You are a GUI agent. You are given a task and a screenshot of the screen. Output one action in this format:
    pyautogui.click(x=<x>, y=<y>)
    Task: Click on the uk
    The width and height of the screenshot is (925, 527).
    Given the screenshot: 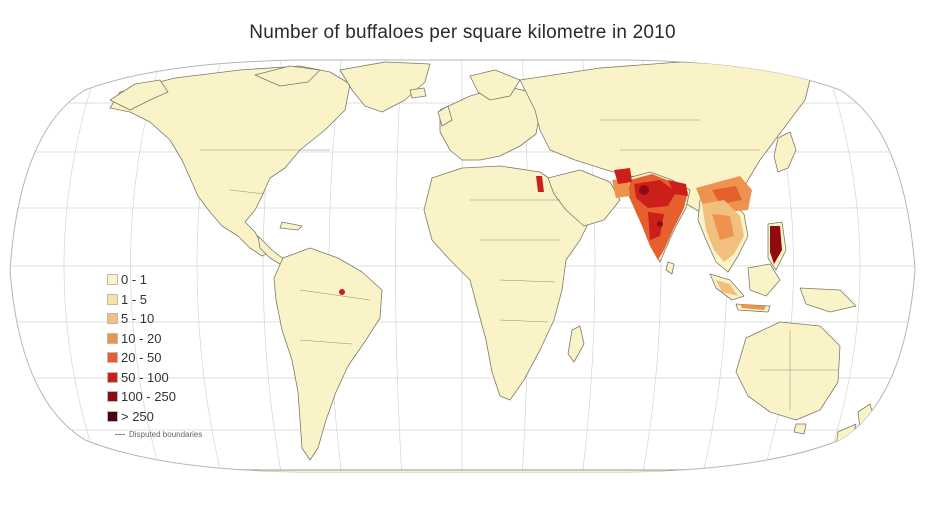 What is the action you would take?
    pyautogui.click(x=445, y=116)
    